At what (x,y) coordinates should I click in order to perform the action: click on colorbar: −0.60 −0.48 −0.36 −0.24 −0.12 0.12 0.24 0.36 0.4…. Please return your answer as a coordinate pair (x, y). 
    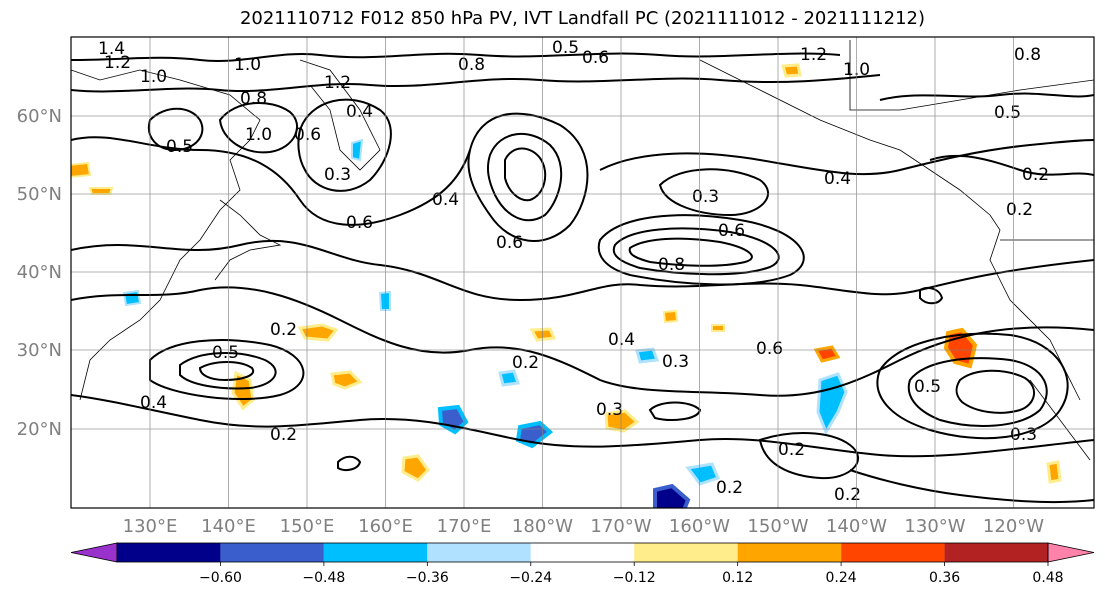
    Looking at the image, I should click on (582, 564).